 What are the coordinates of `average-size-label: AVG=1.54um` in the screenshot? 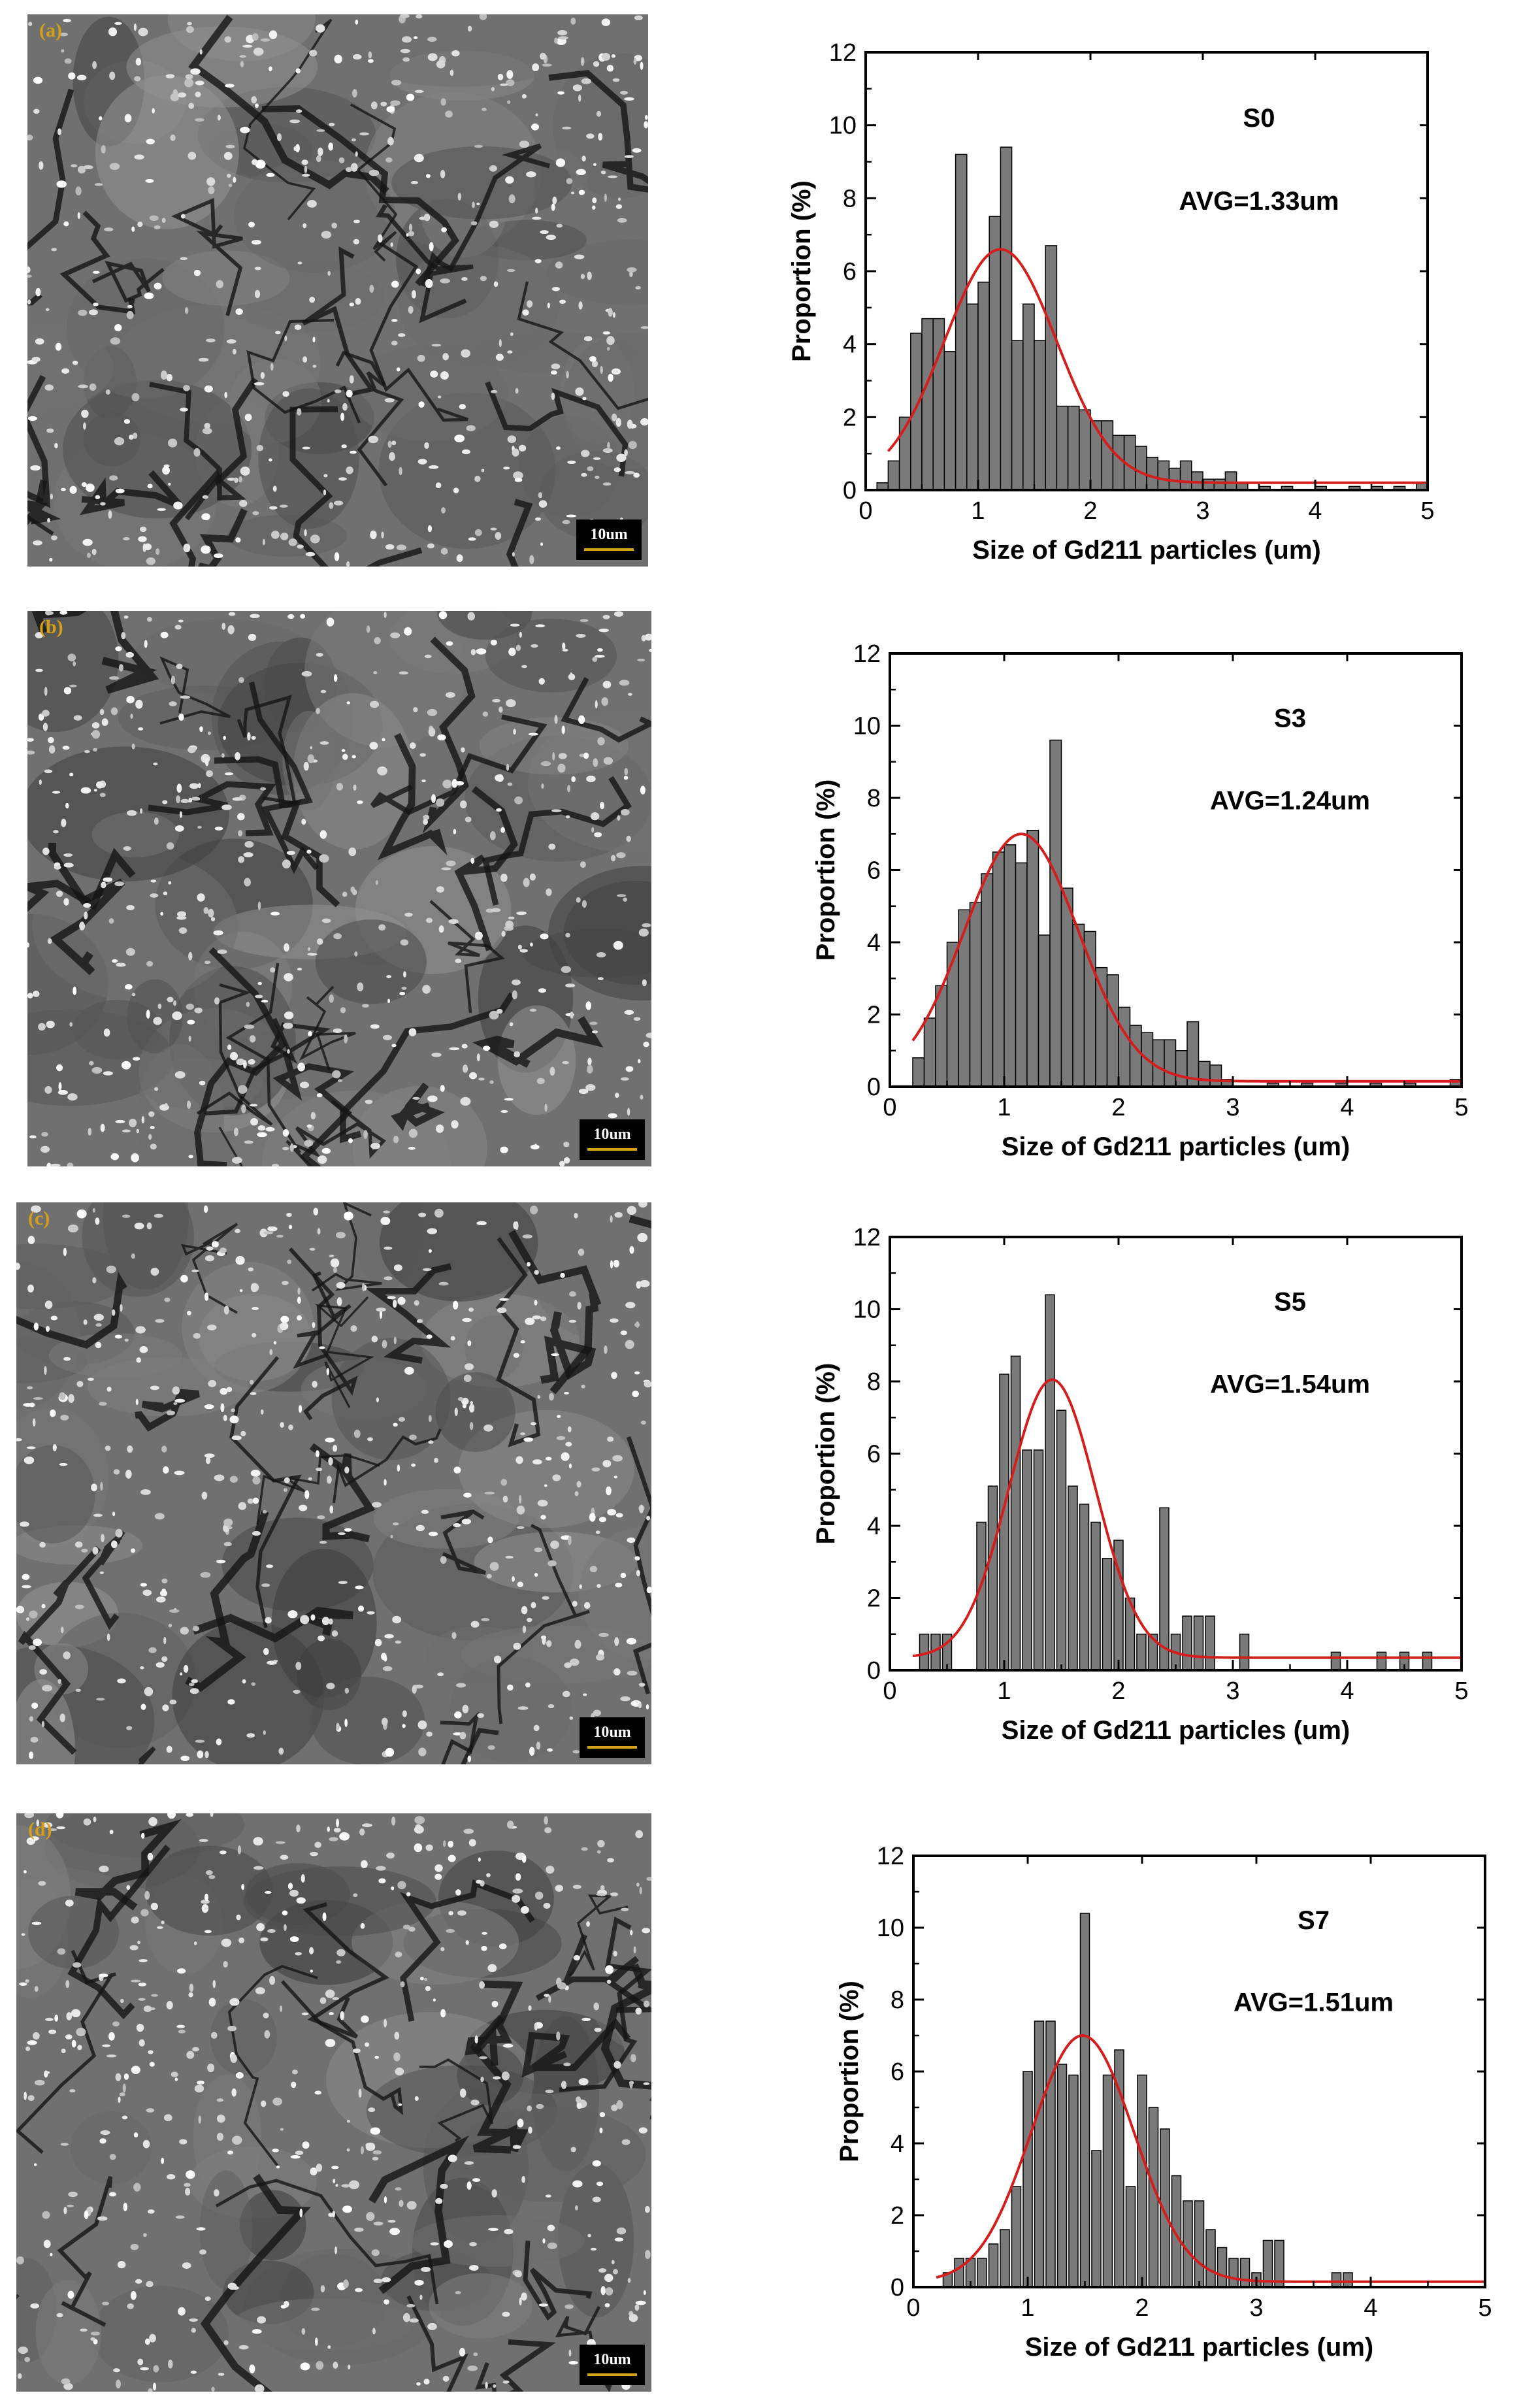 It's located at (1290, 1384).